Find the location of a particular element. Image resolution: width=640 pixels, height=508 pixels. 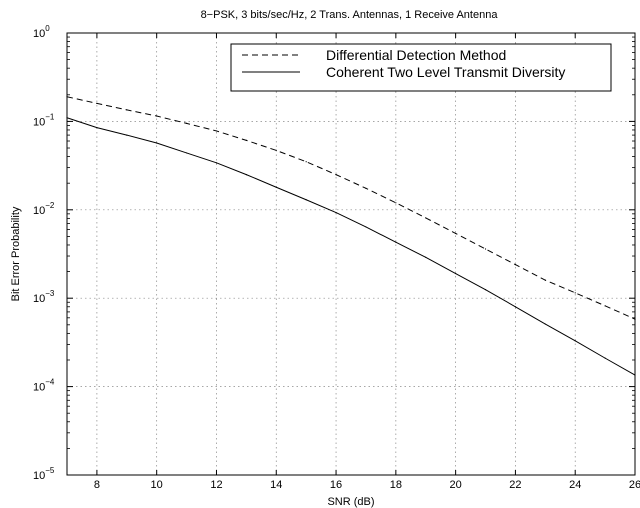

legend-label-2: Coherent Two Level Transmit Diversity is located at coordinates (445, 72).